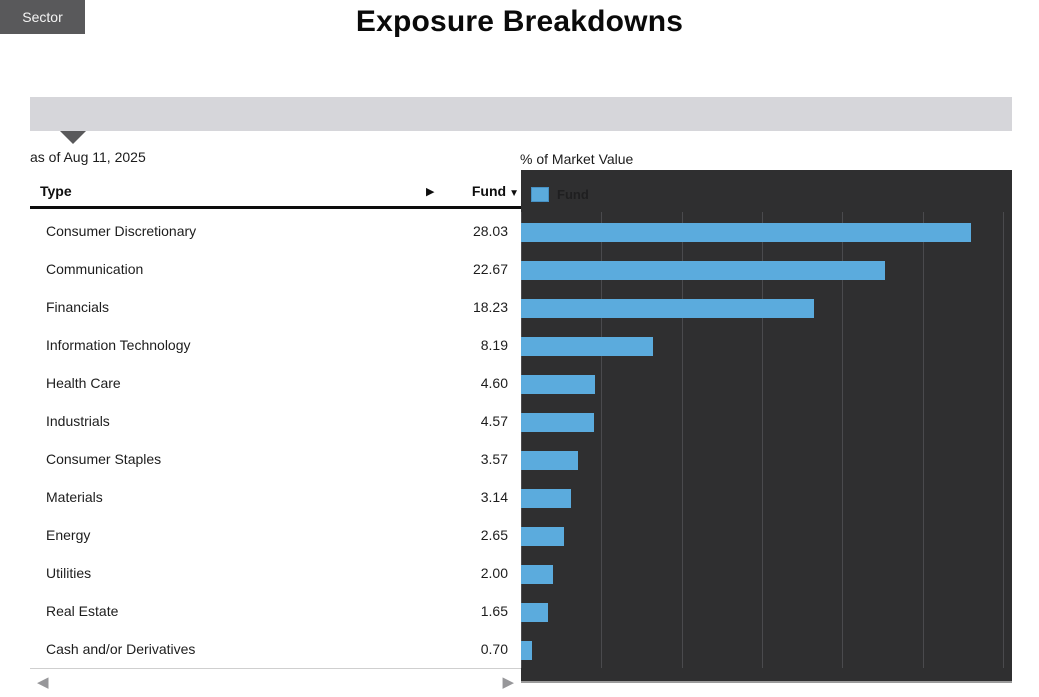  I want to click on scroll-left-button: ◀, so click(43, 682).